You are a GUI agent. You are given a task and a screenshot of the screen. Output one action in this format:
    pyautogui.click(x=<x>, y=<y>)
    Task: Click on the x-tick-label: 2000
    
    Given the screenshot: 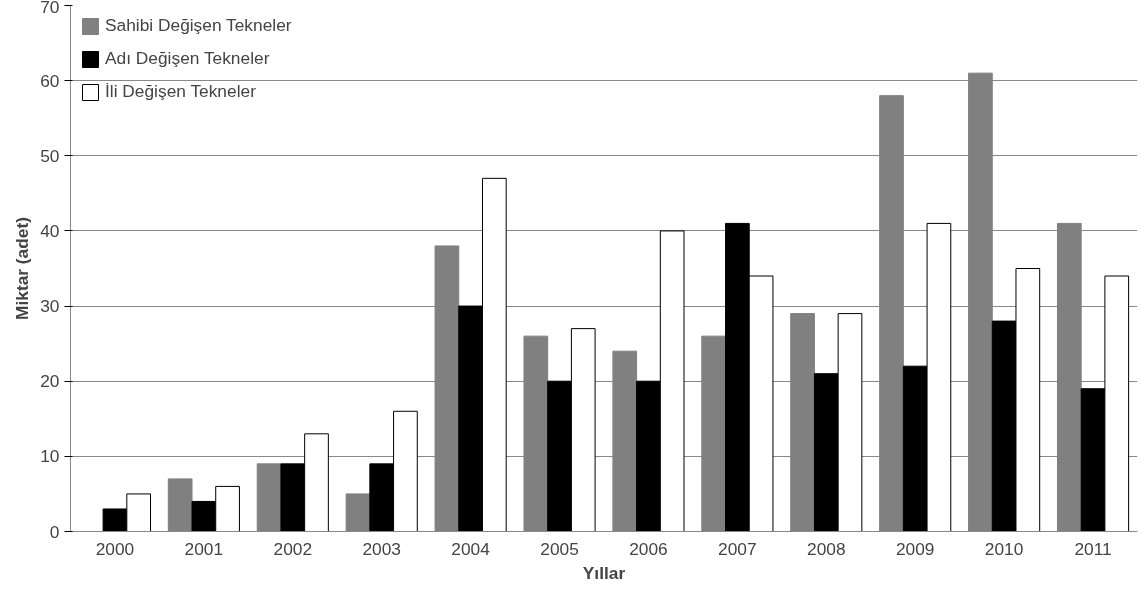 What is the action you would take?
    pyautogui.click(x=115, y=548)
    